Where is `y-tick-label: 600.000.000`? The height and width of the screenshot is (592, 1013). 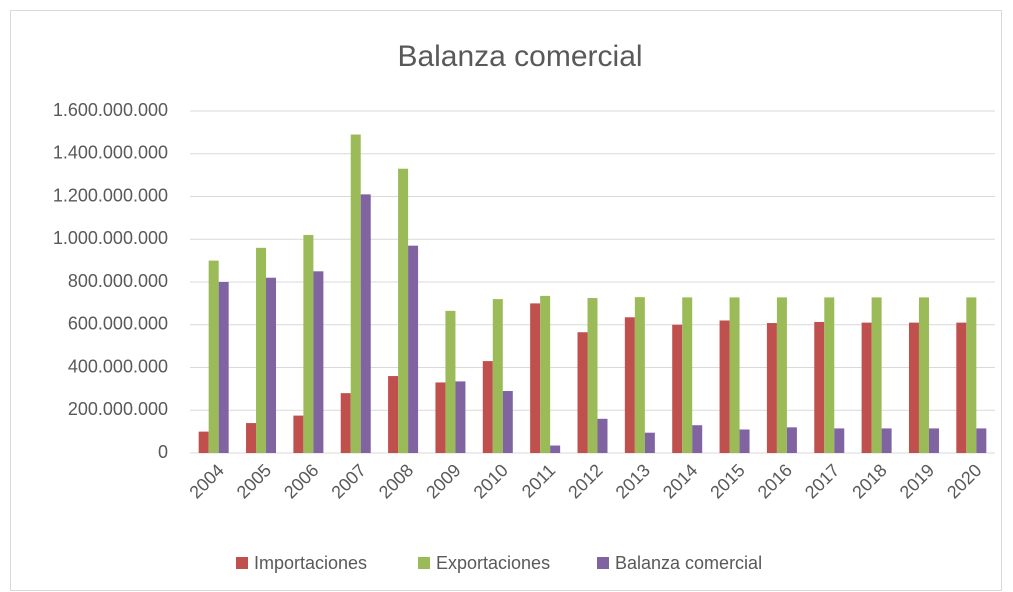
y-tick-label: 600.000.000 is located at coordinates (118, 324).